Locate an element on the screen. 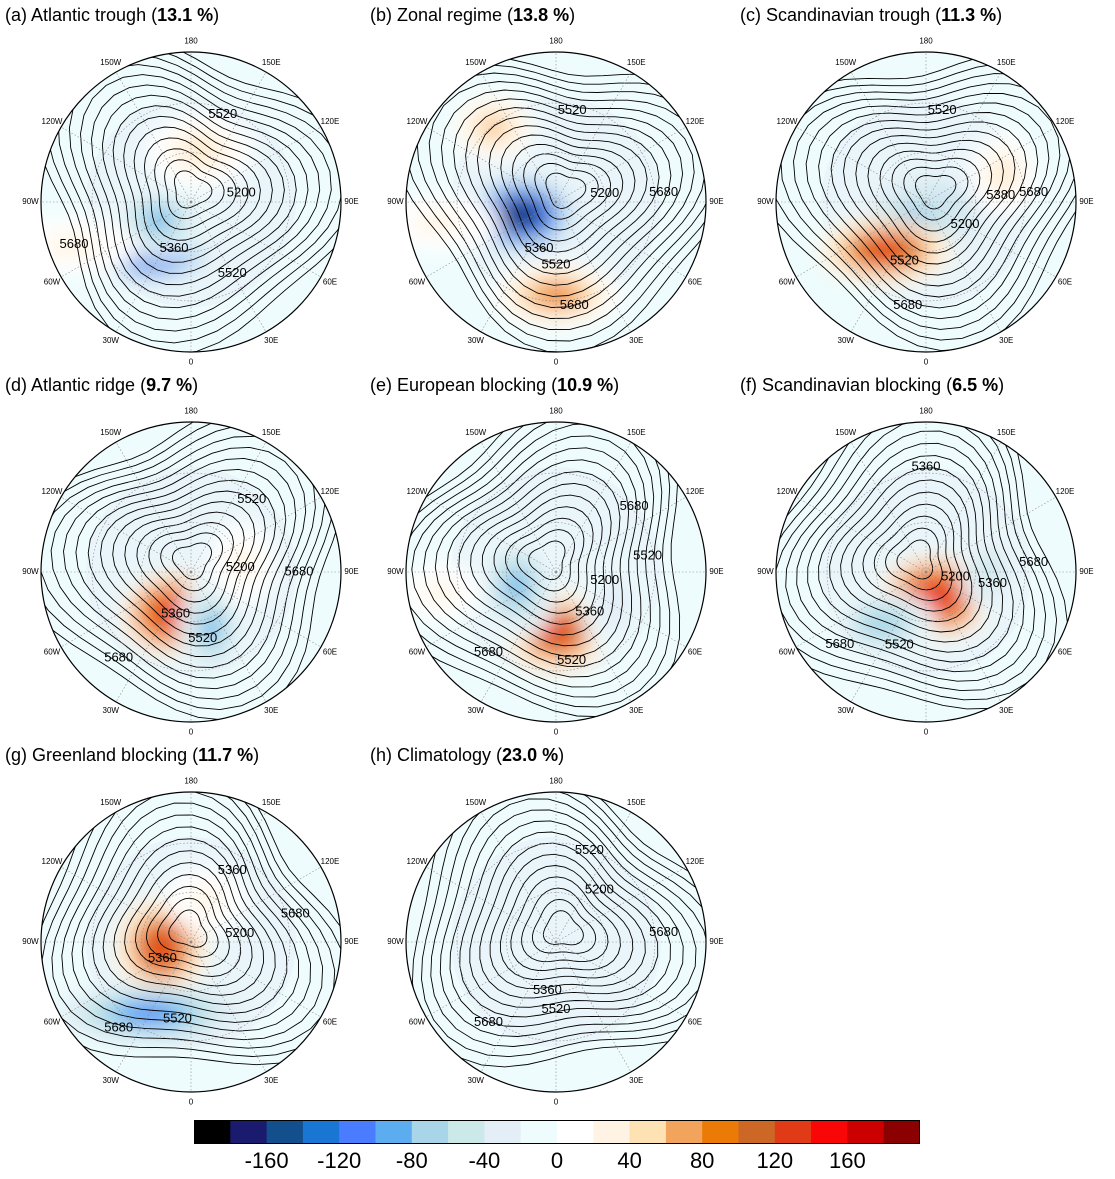 This screenshot has height=1179, width=1115. longitude-label: 150E is located at coordinates (271, 432).